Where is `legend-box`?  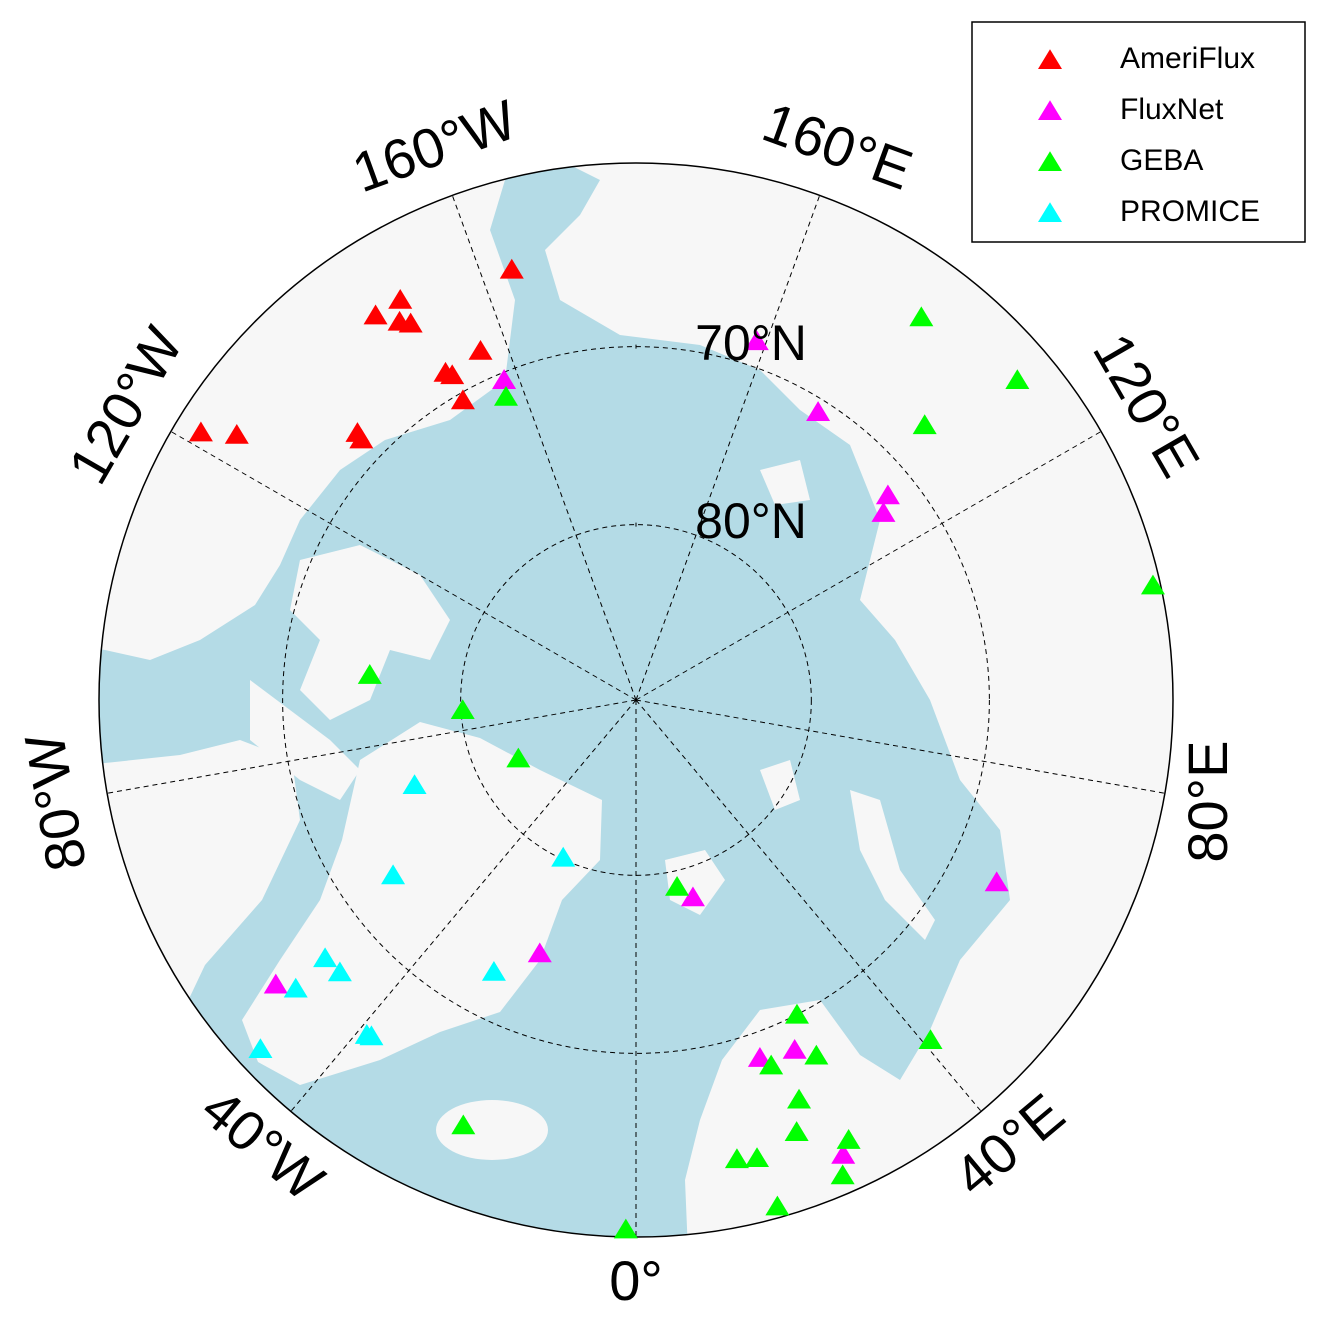 legend-box is located at coordinates (1138, 132).